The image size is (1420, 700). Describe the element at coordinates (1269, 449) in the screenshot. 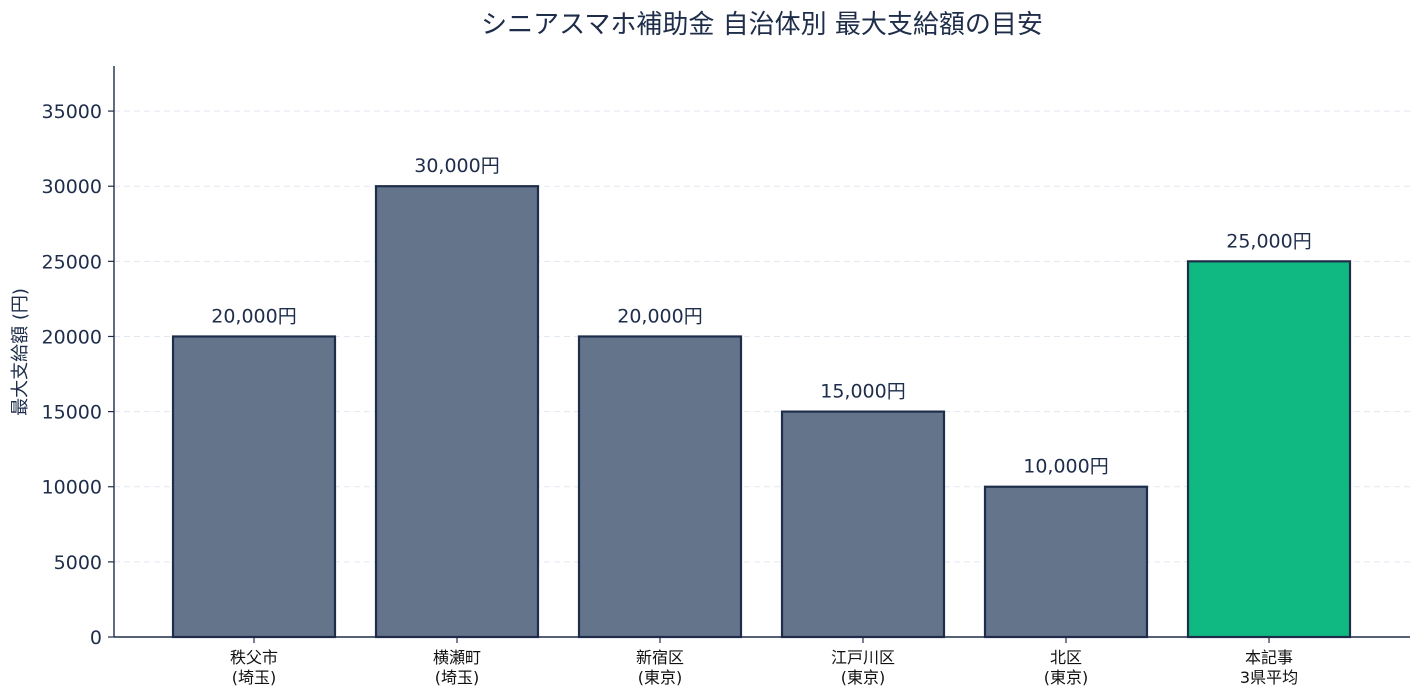

I see `highlight-bar` at that location.